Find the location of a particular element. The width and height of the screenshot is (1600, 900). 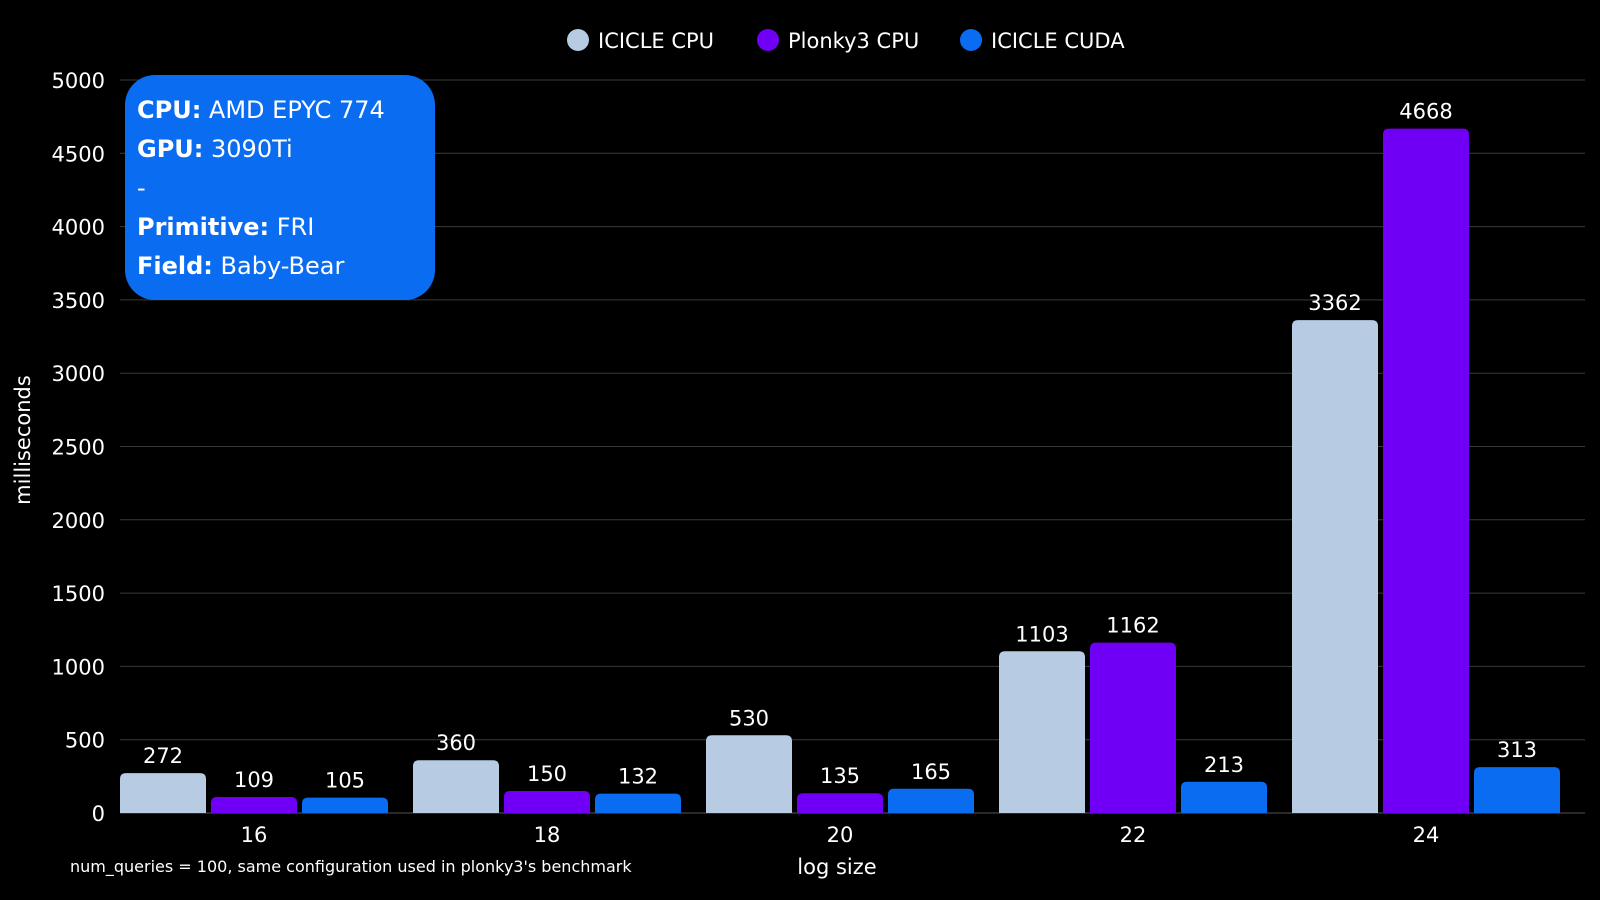

y-tick-label: 3500 is located at coordinates (78, 301).